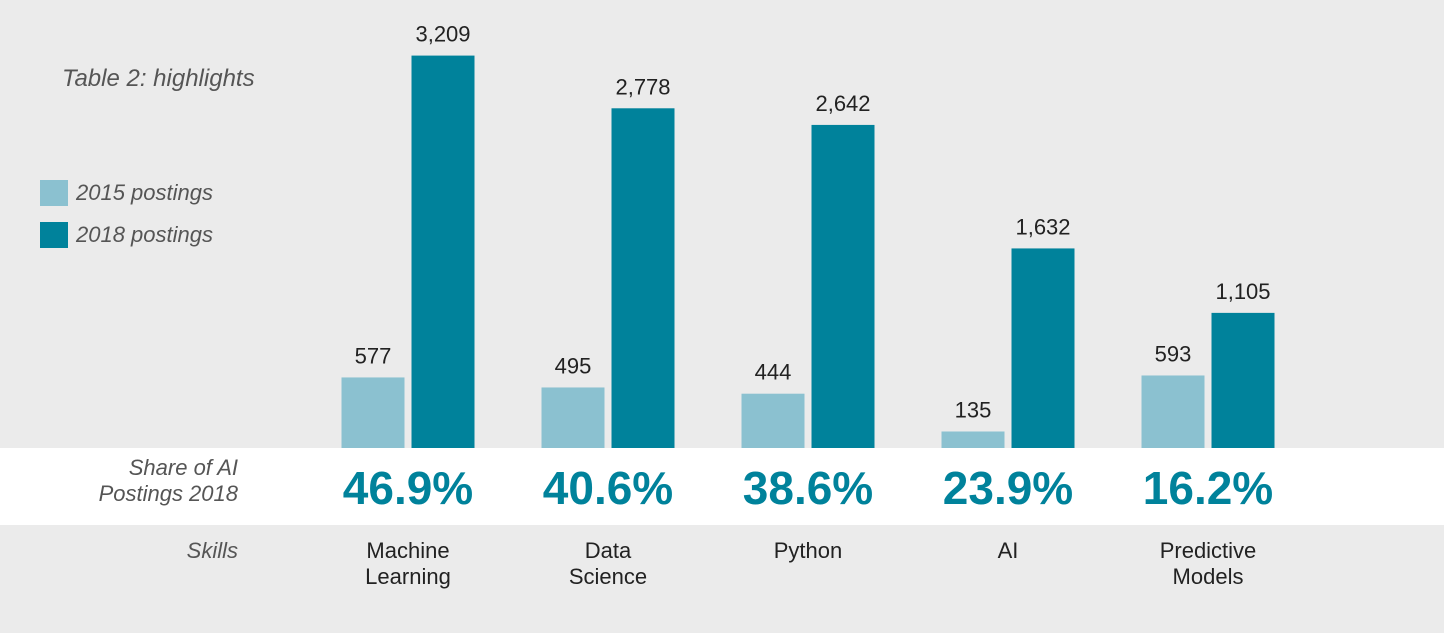  What do you see at coordinates (842, 103) in the screenshot?
I see `data-label: 2,642` at bounding box center [842, 103].